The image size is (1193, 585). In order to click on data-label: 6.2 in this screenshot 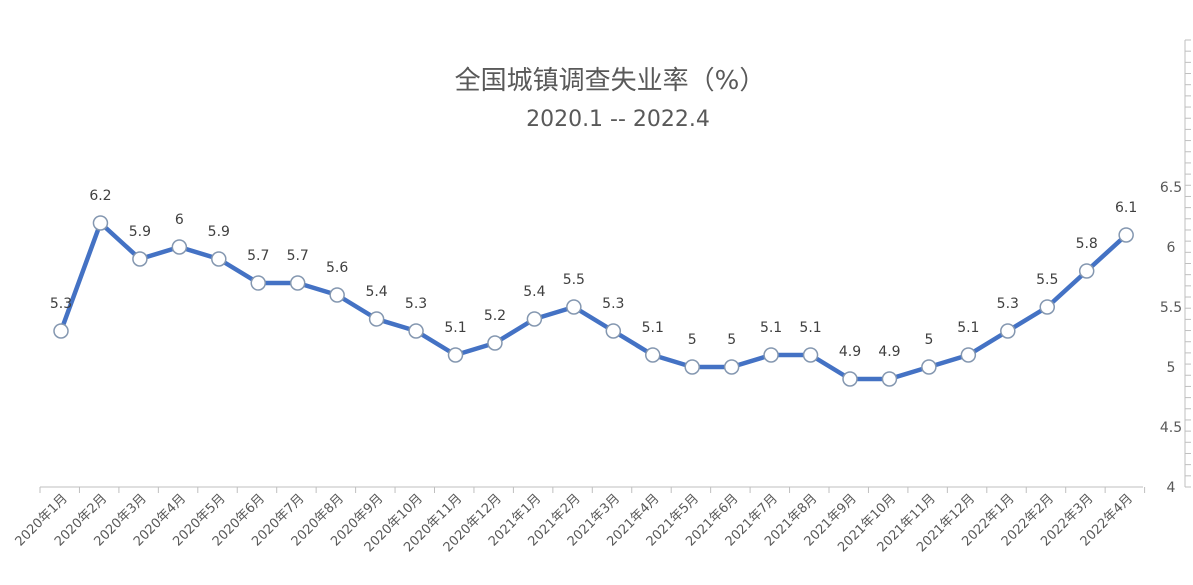, I will do `click(100, 196)`.